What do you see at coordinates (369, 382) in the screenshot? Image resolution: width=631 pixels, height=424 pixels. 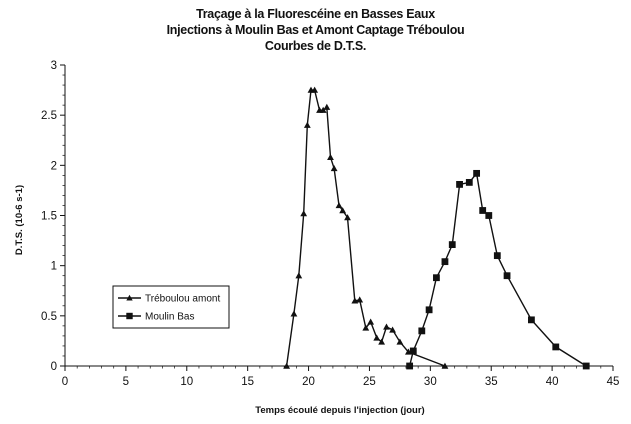 I see `x-tick-label: 25` at bounding box center [369, 382].